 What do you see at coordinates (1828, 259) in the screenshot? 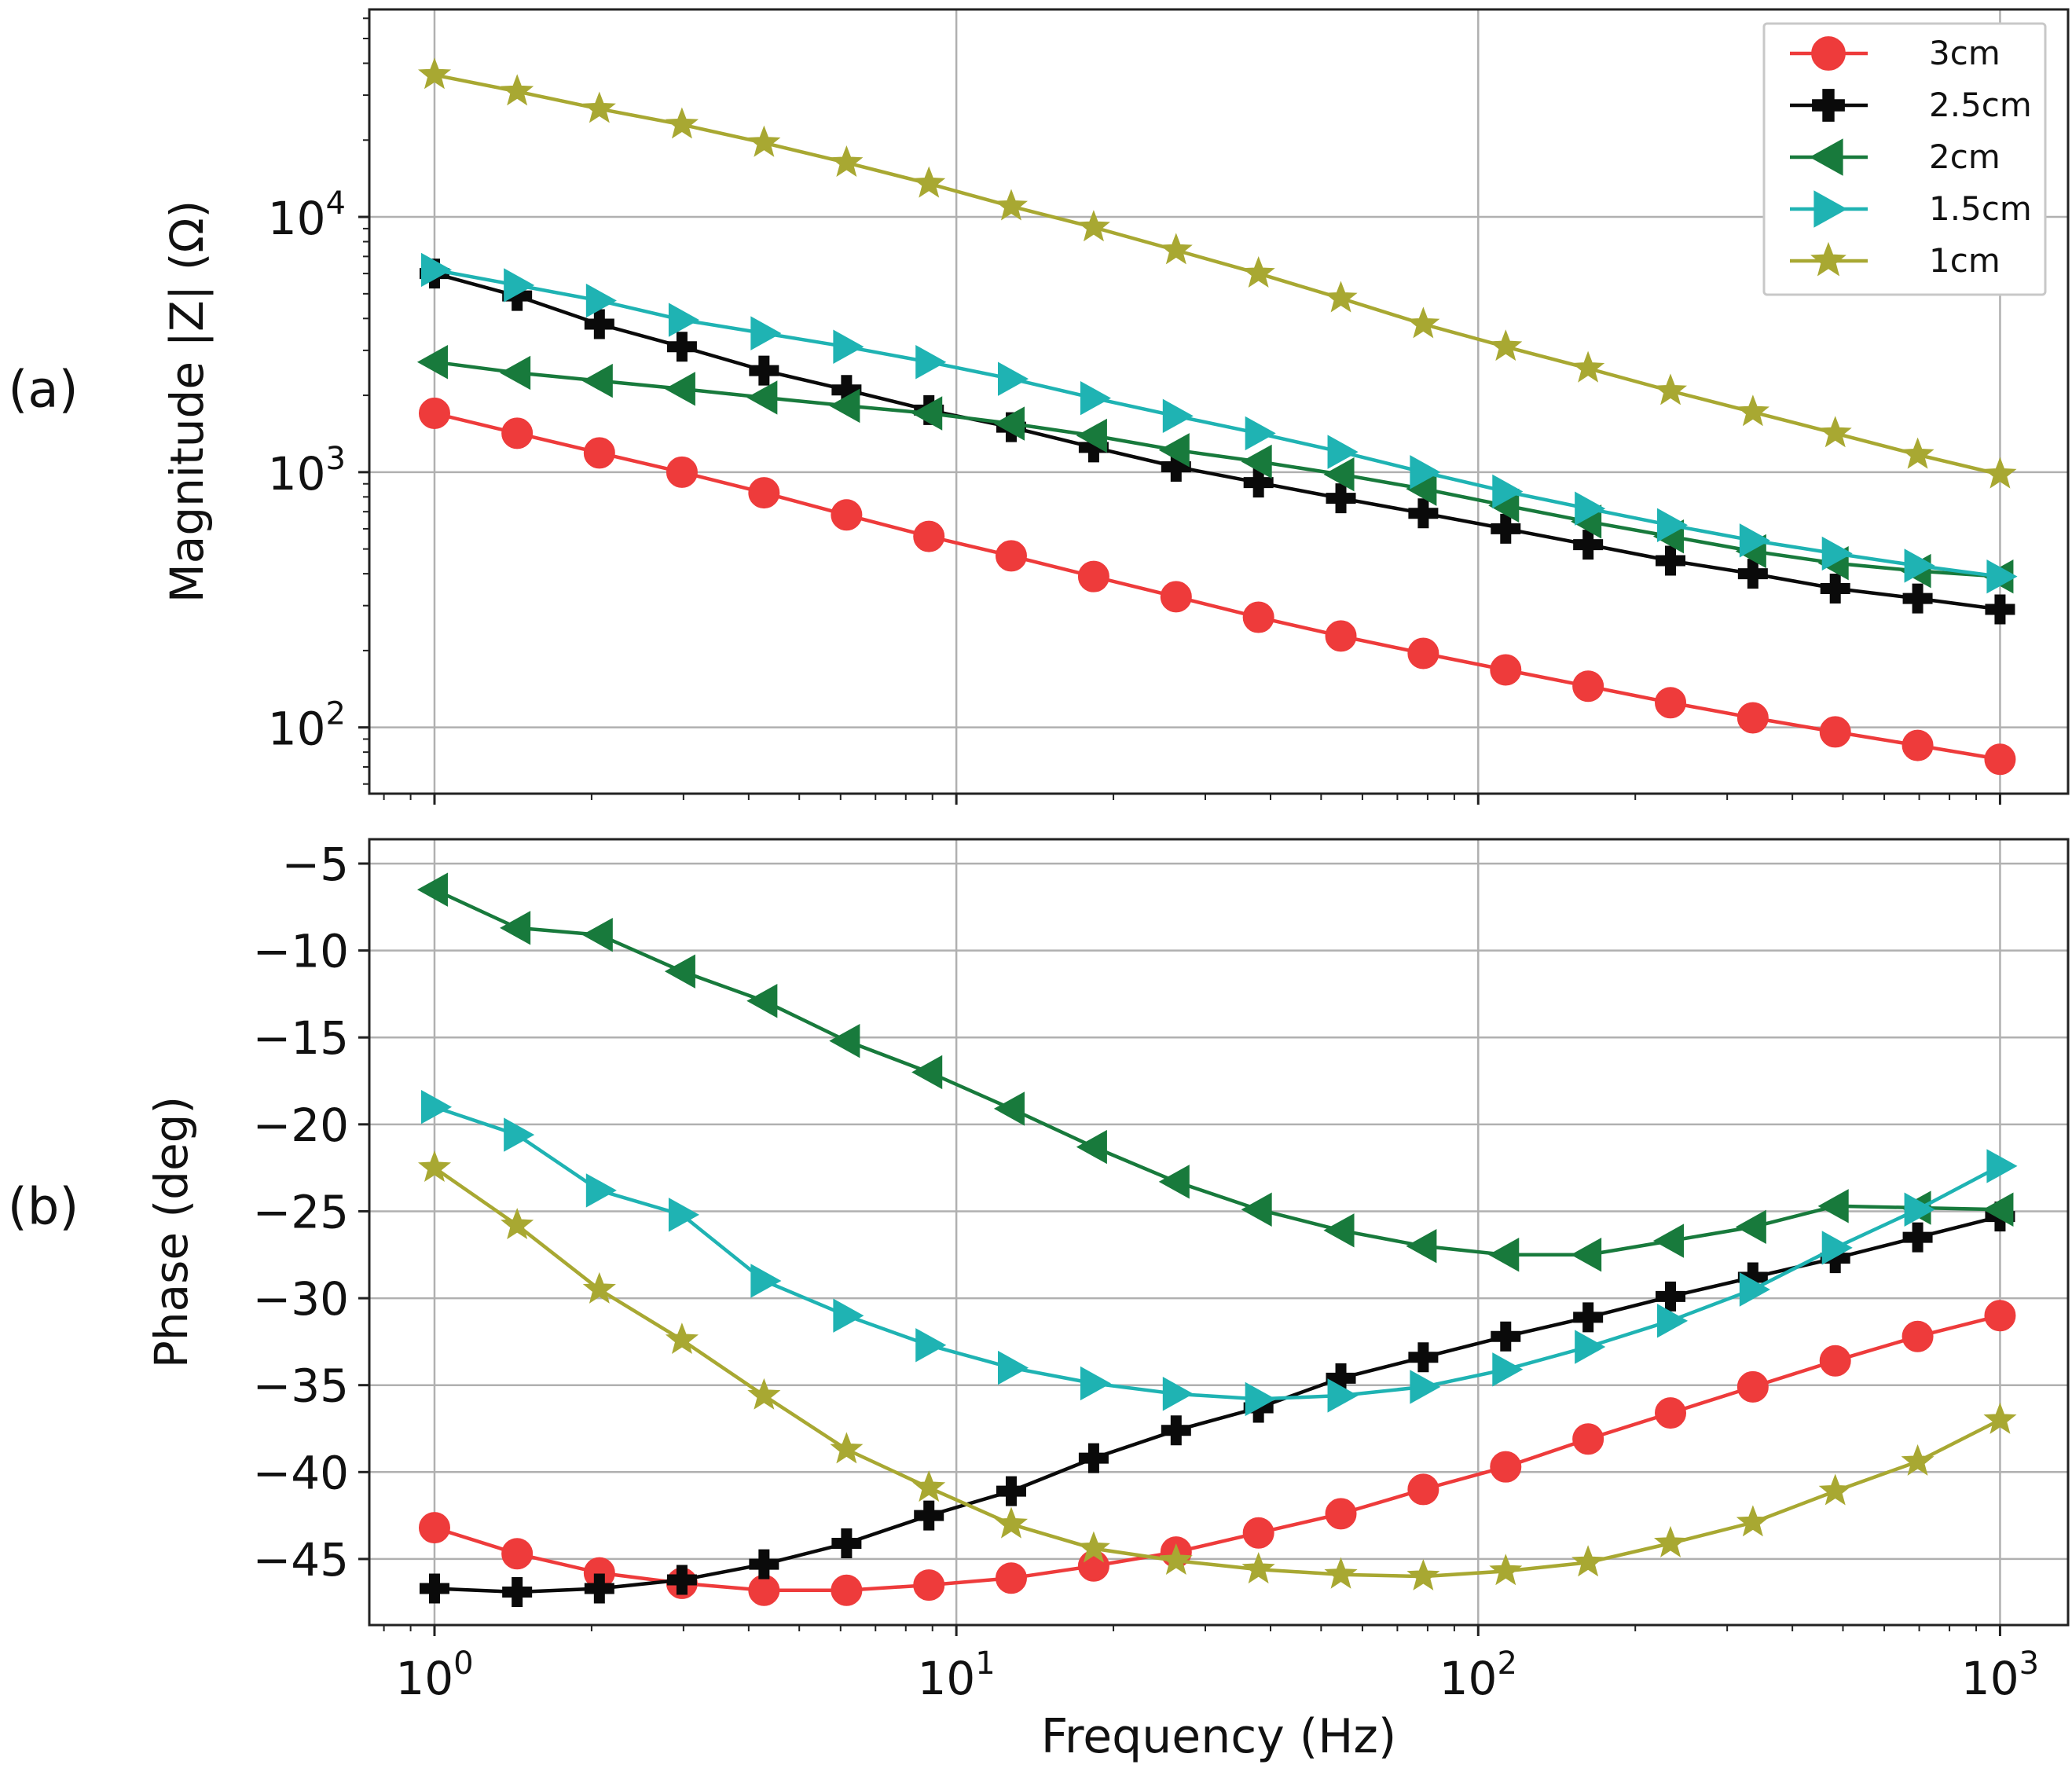
I see `legend-marker-1cm` at bounding box center [1828, 259].